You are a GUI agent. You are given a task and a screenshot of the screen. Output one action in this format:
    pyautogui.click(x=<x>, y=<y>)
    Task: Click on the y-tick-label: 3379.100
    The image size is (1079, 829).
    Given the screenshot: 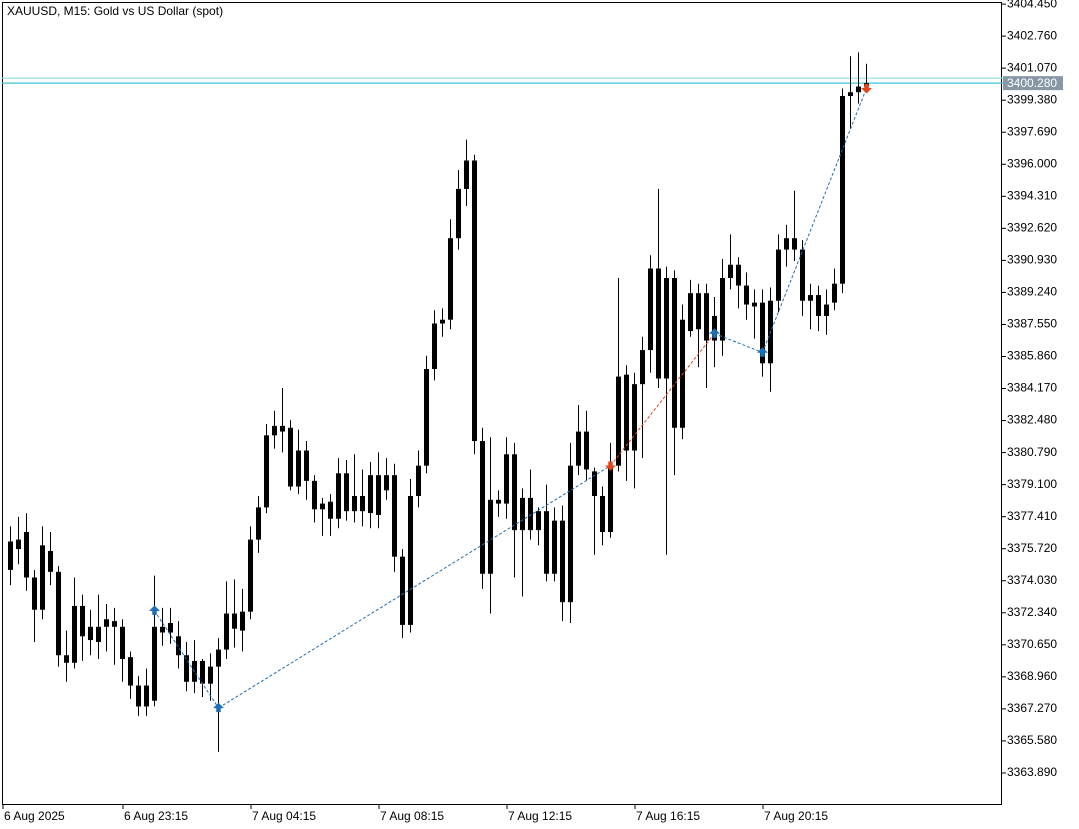 What is the action you would take?
    pyautogui.click(x=1032, y=484)
    